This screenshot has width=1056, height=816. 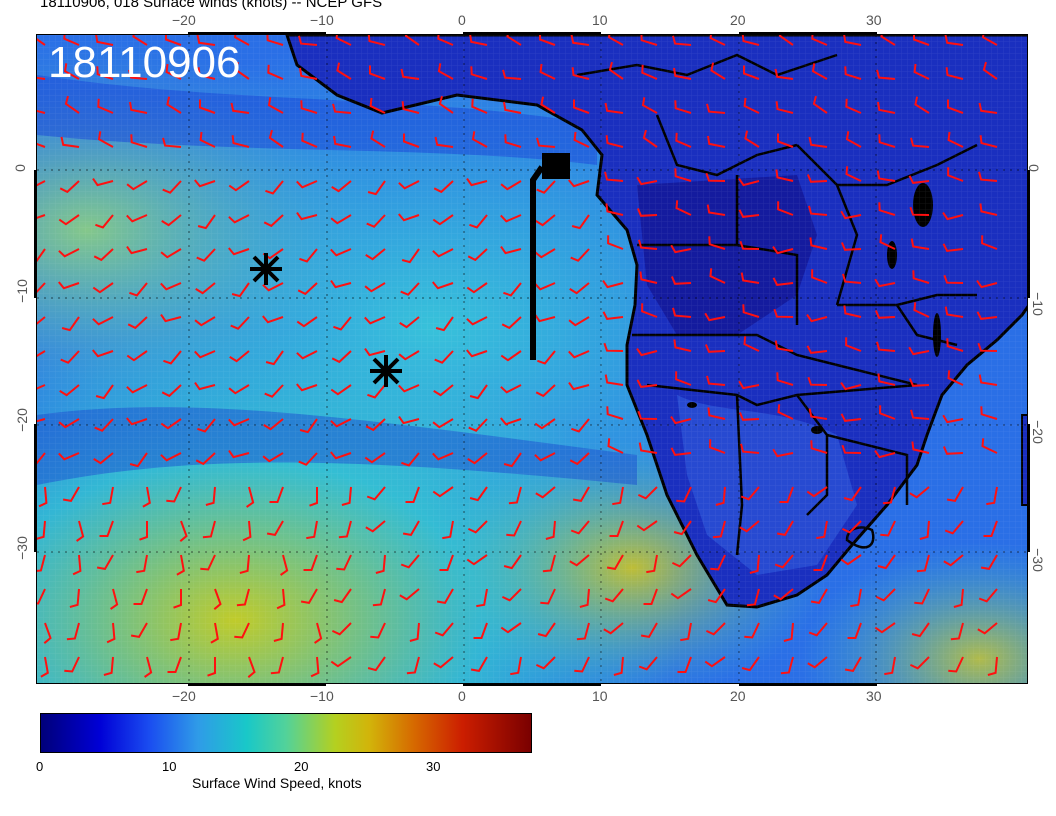 I want to click on colorbar-tick-10: 10, so click(x=169, y=766).